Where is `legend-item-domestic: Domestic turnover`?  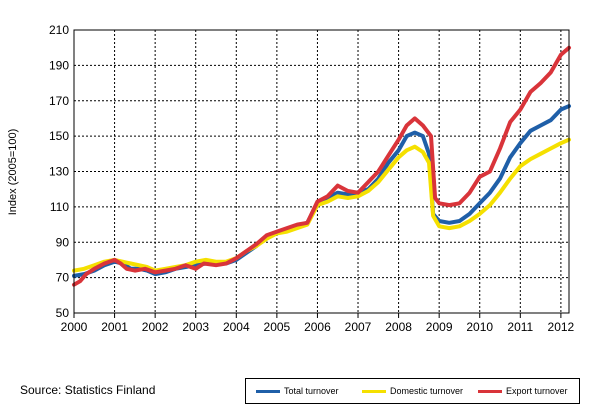
legend-item-domestic: Domestic turnover is located at coordinates (412, 391).